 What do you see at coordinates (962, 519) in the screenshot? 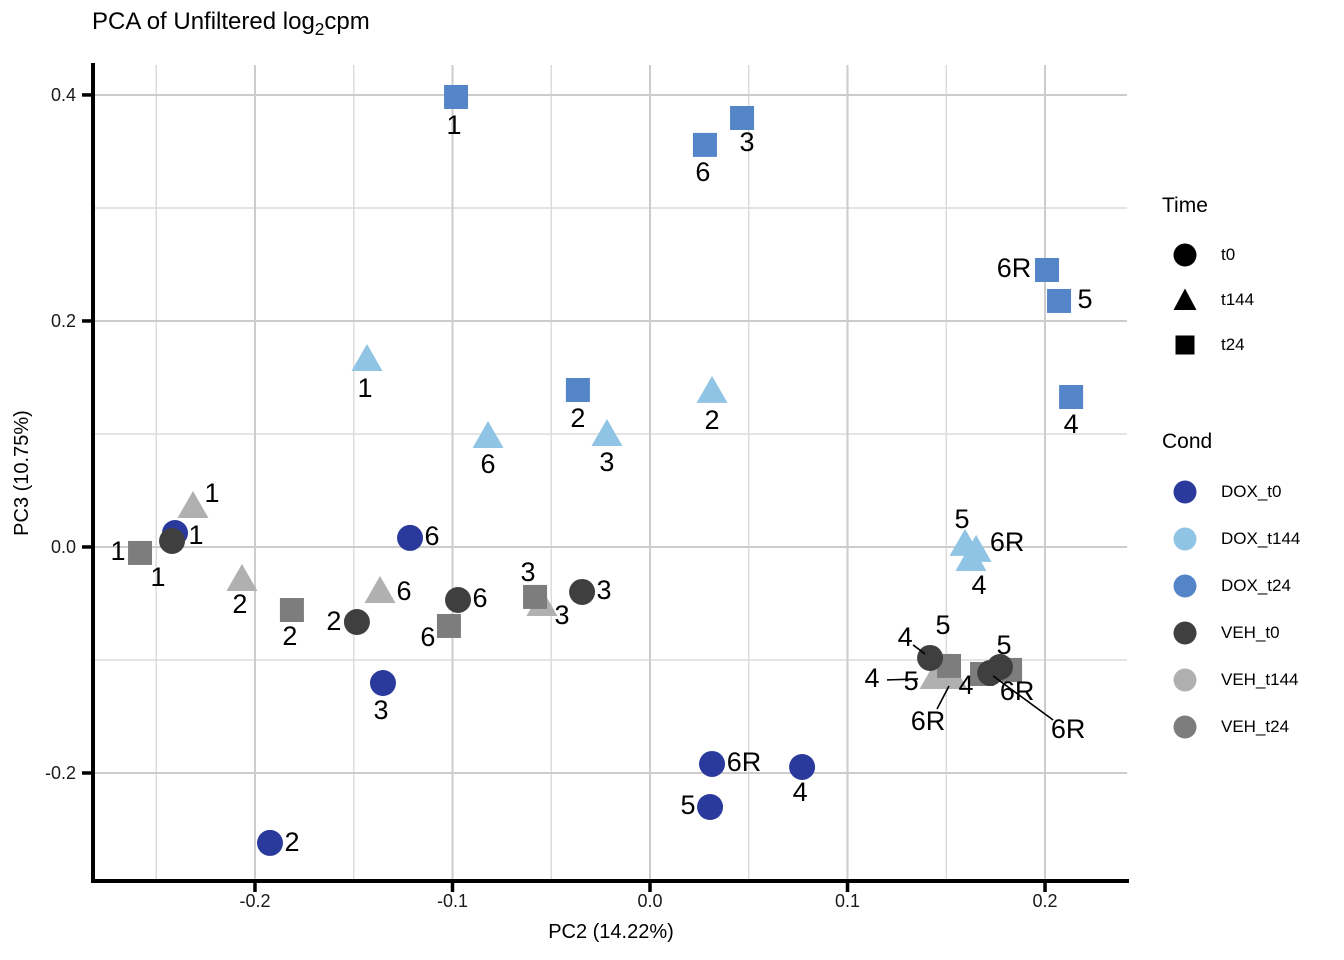
I see `point-label-DOX_t144-5: 5` at bounding box center [962, 519].